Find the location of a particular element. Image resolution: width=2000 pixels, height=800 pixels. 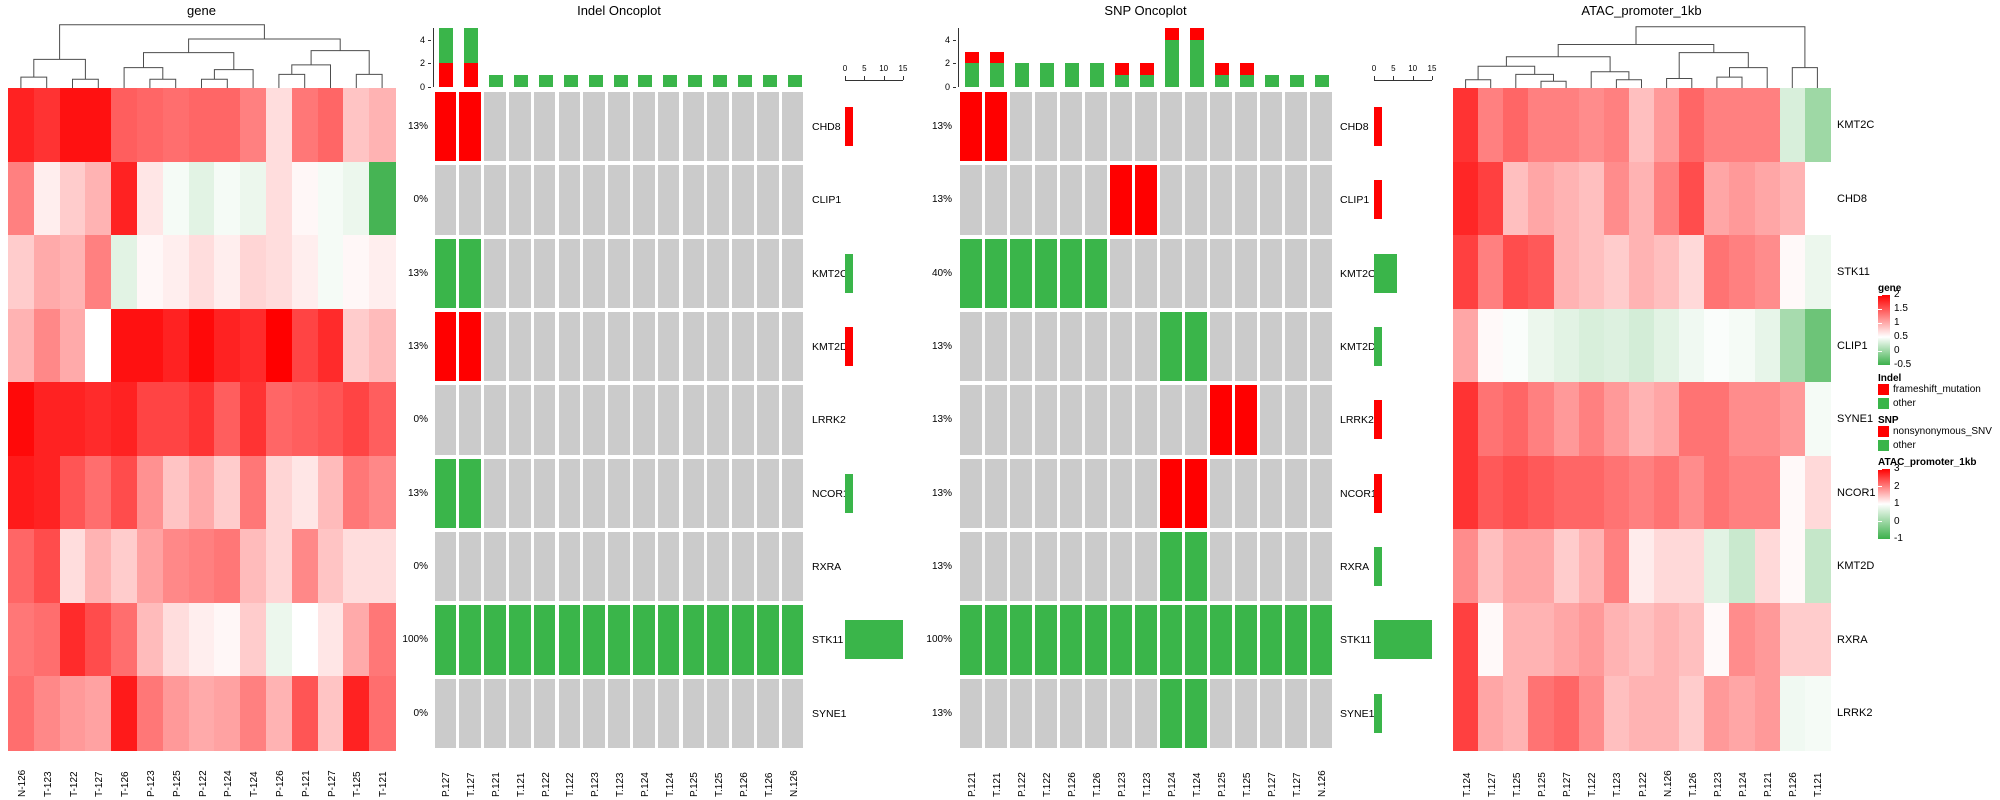

column-label: P.123 is located at coordinates (1122, 784).